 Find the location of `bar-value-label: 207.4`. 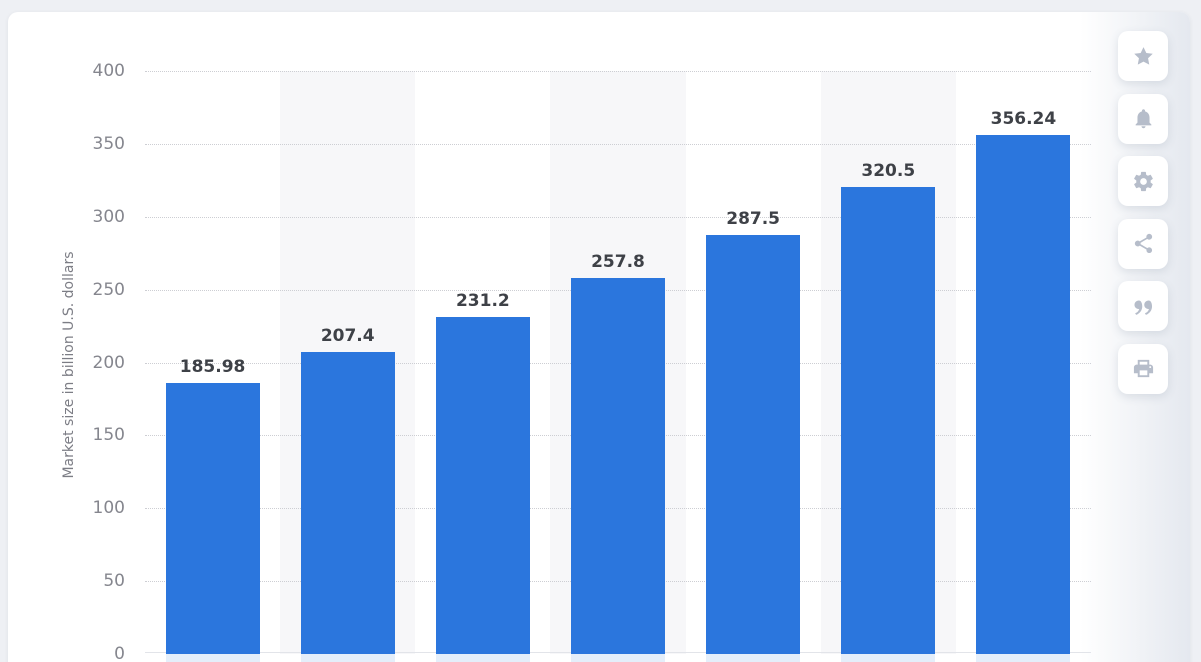

bar-value-label: 207.4 is located at coordinates (347, 335).